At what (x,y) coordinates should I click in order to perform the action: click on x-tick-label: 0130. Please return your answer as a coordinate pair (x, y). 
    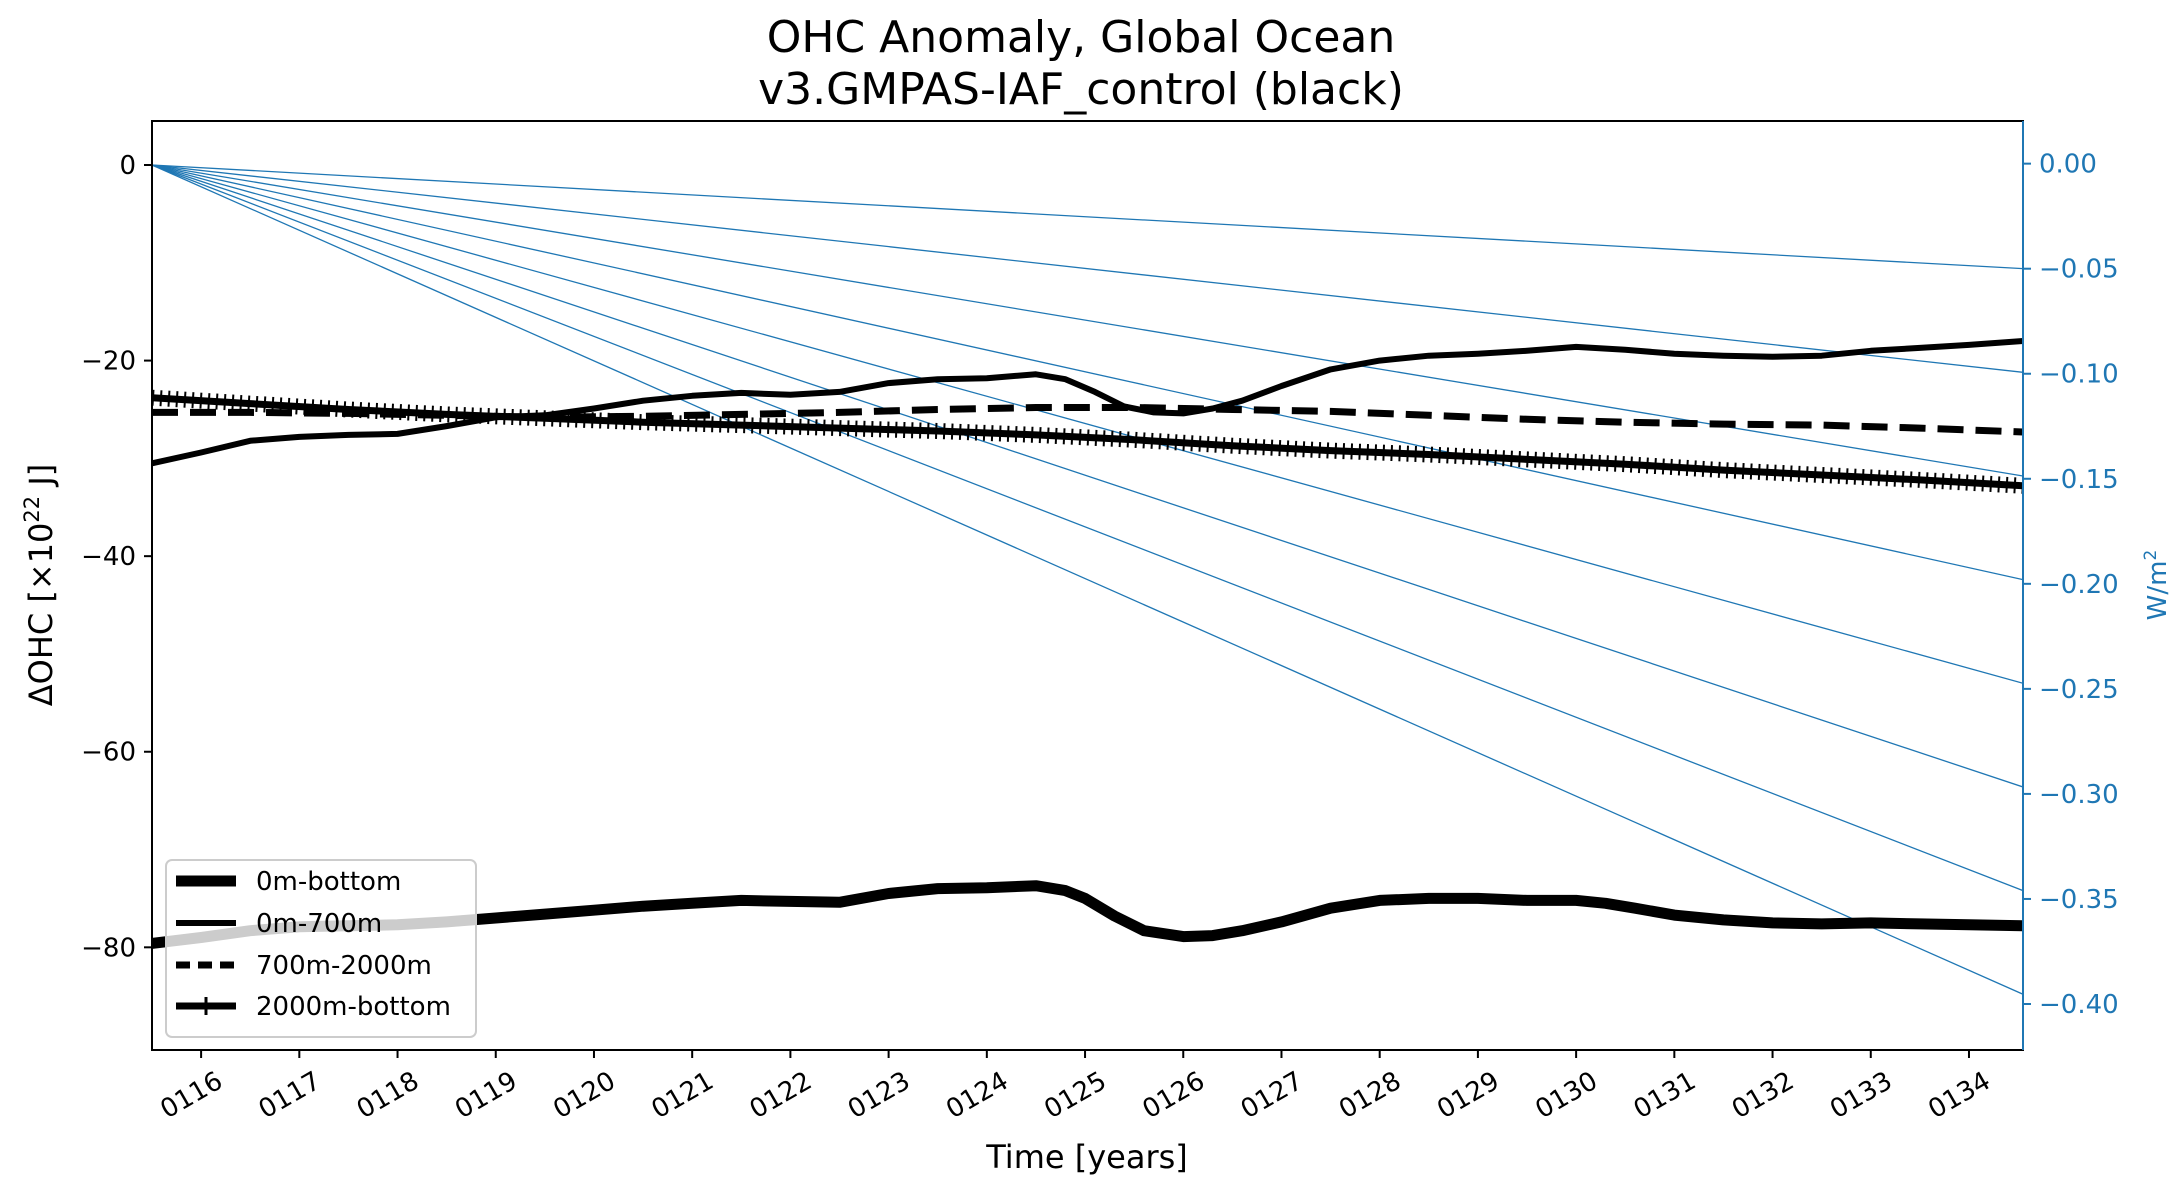
    Looking at the image, I should click on (1567, 1095).